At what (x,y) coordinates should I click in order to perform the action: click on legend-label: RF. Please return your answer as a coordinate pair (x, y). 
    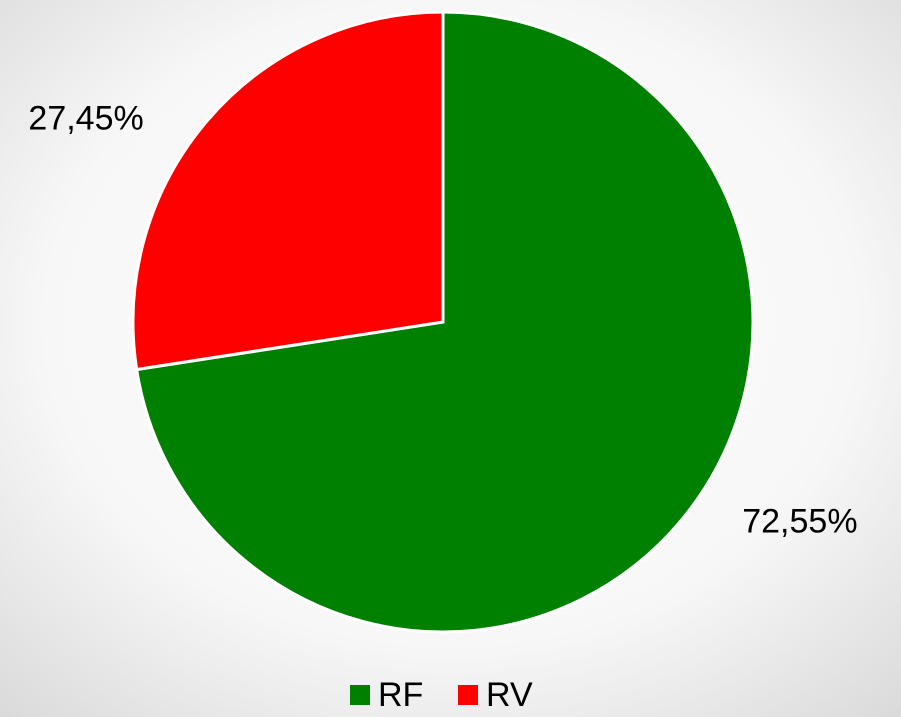
    Looking at the image, I should click on (400, 695).